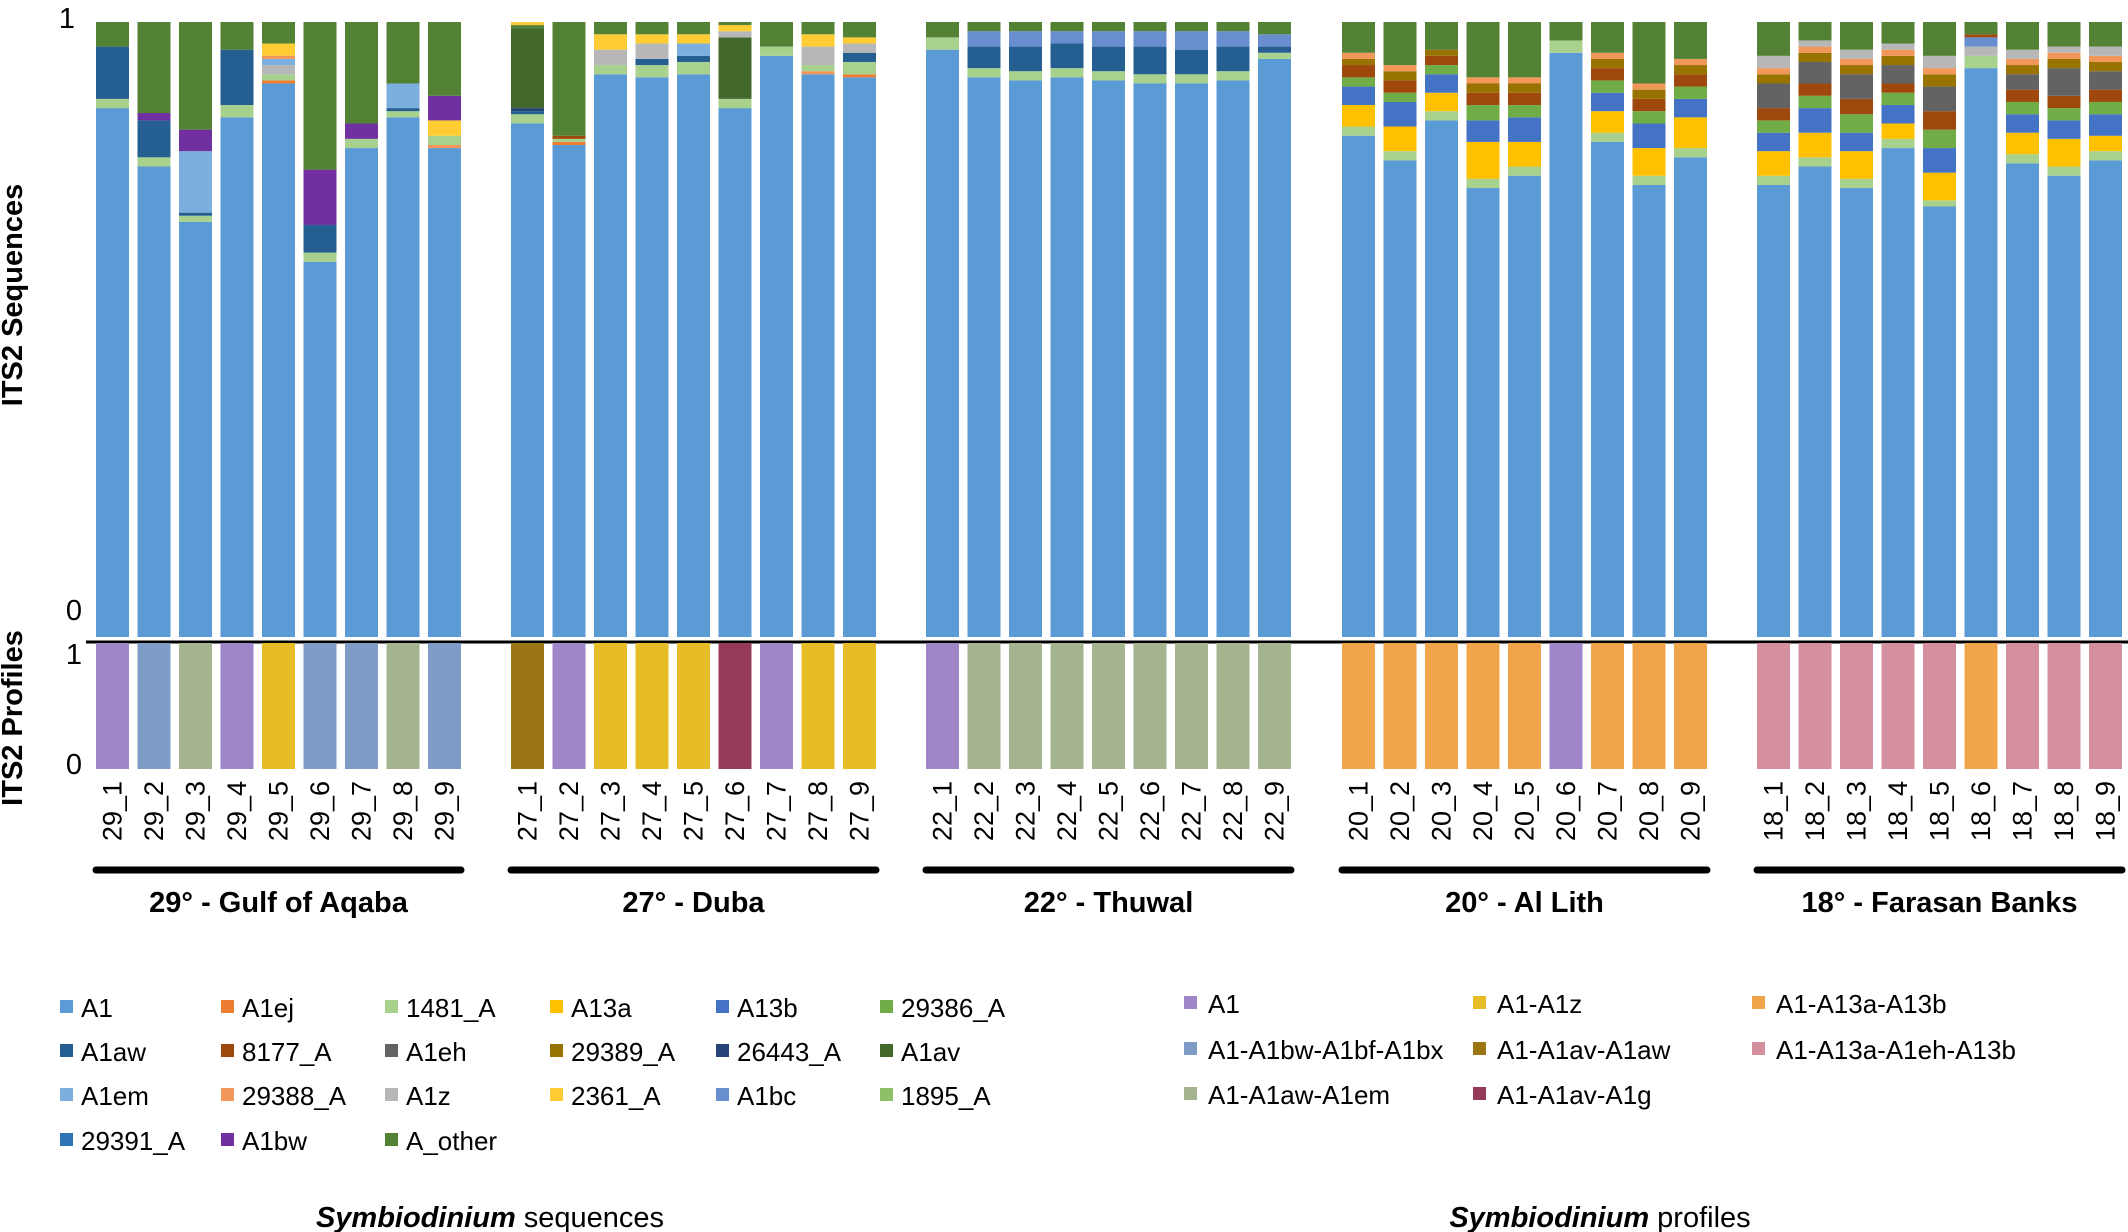 The width and height of the screenshot is (2128, 1232). Describe the element at coordinates (1939, 80) in the screenshot. I see `seq-segment-18_5-29389_A` at that location.